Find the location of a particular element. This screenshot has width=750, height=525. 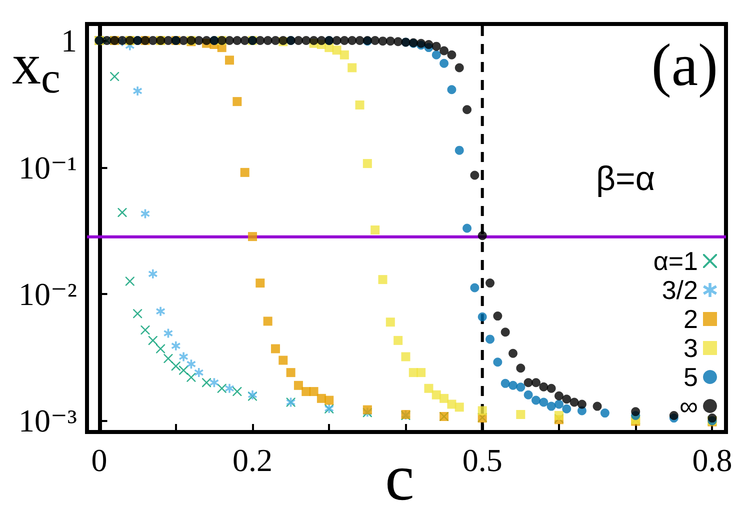

ref-line-label: β=α is located at coordinates (626, 179).